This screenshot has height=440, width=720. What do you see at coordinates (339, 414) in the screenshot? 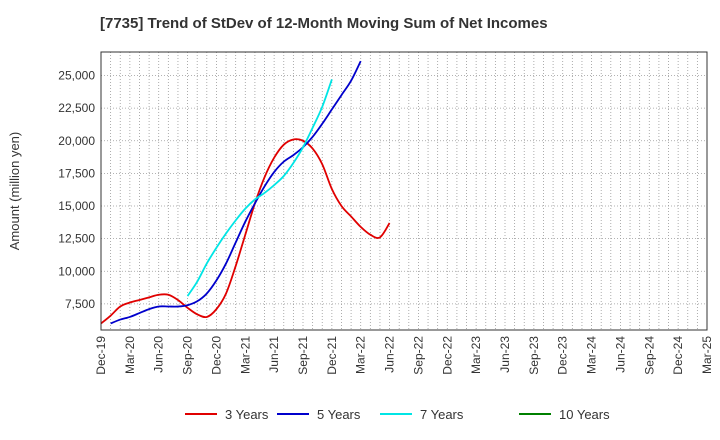
I see `legend-label-5-years: 5 Years` at bounding box center [339, 414].